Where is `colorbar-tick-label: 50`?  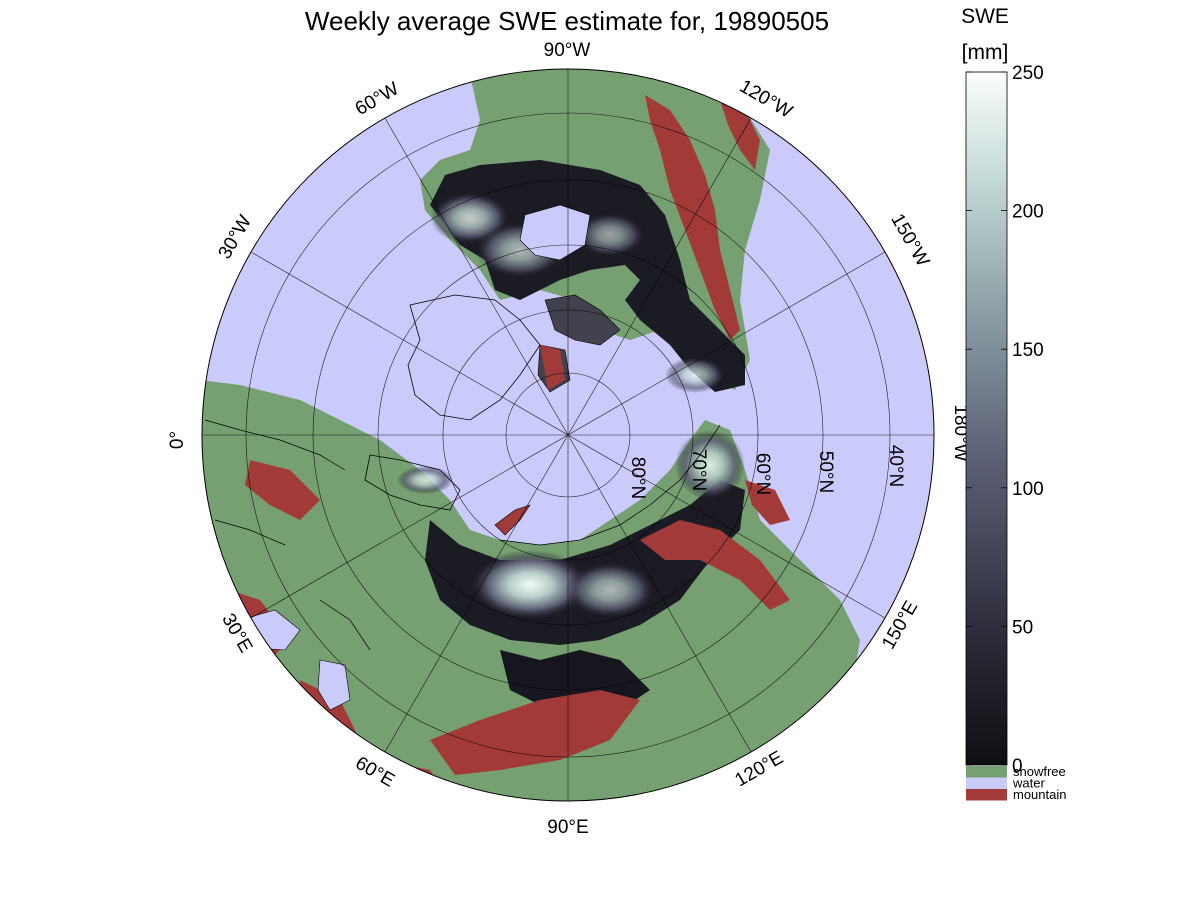
colorbar-tick-label: 50 is located at coordinates (1022, 627).